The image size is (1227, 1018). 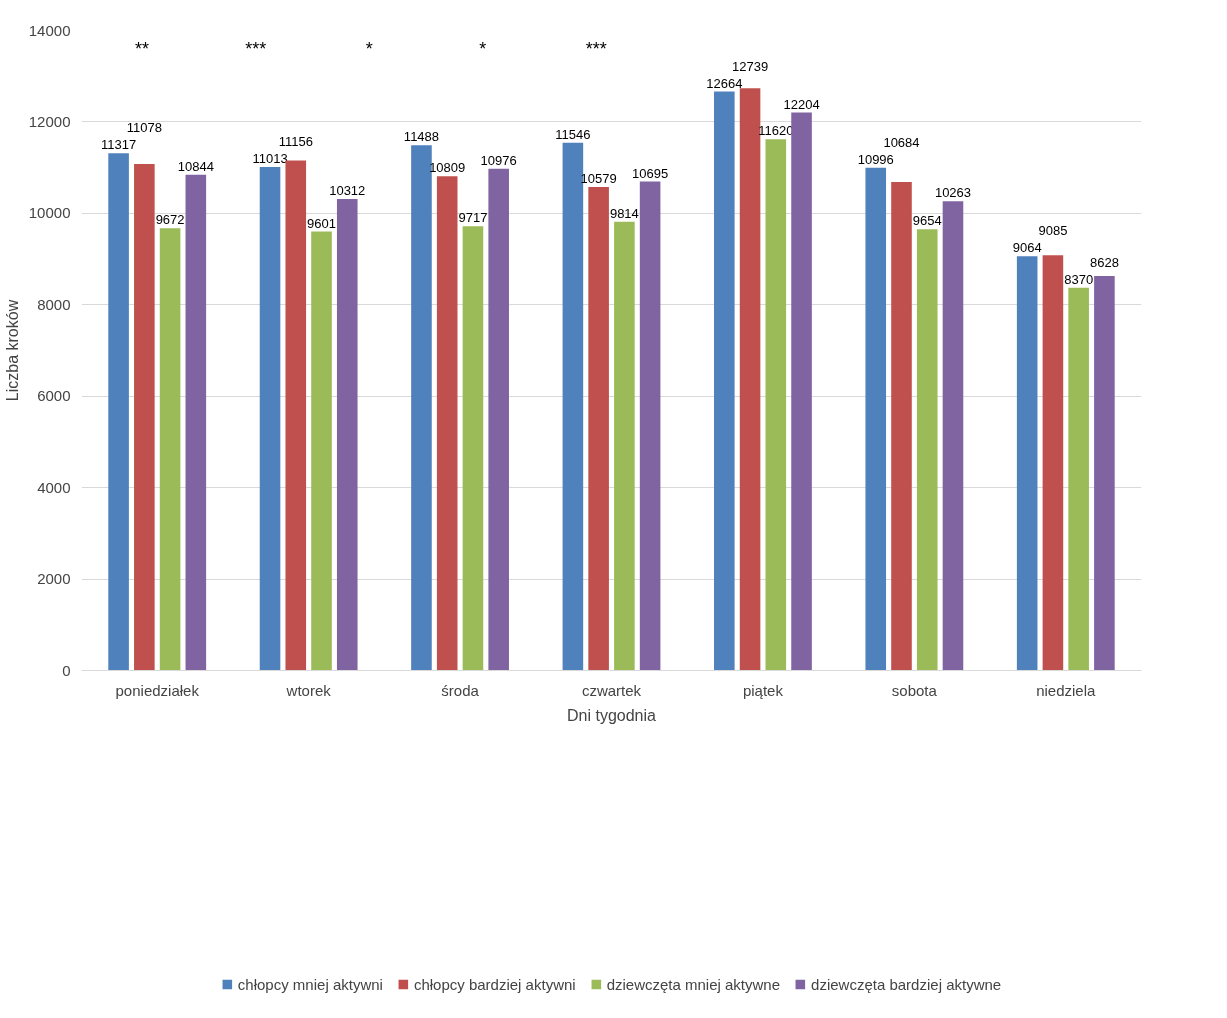 I want to click on legend-label: dziewczęta bardziej aktywne, so click(x=906, y=984).